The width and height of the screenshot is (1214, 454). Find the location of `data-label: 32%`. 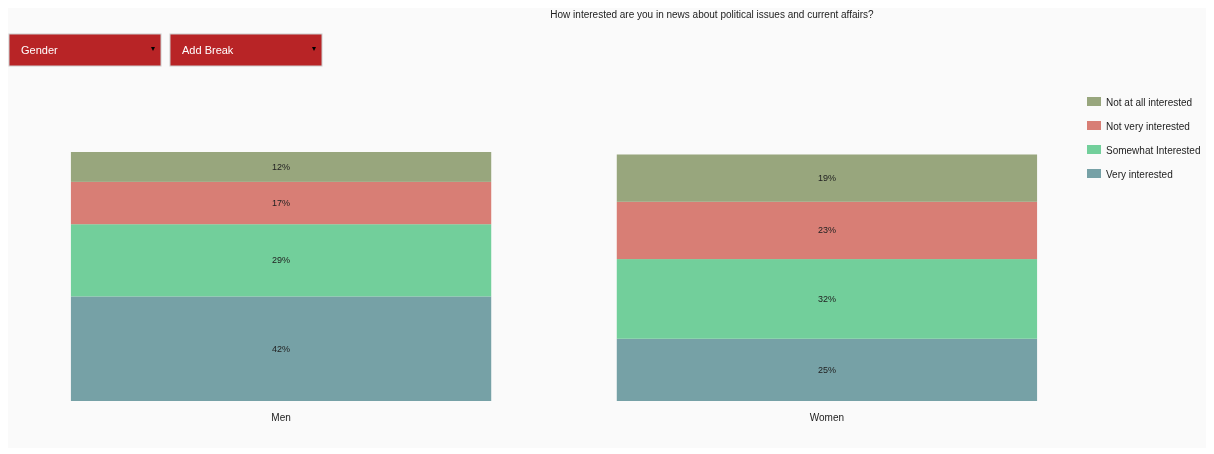

data-label: 32% is located at coordinates (826, 298).